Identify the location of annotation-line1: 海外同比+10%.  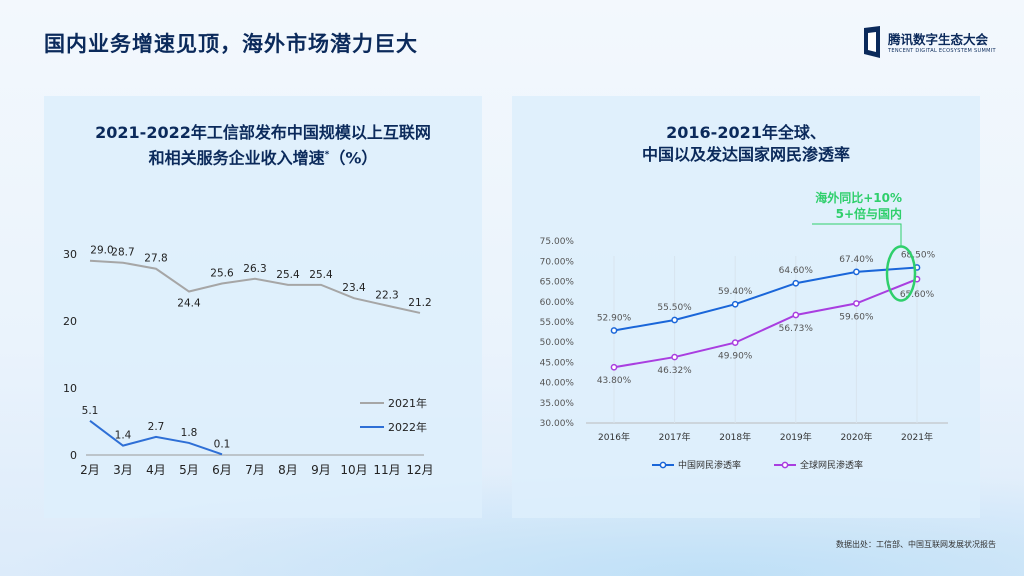
(858, 197).